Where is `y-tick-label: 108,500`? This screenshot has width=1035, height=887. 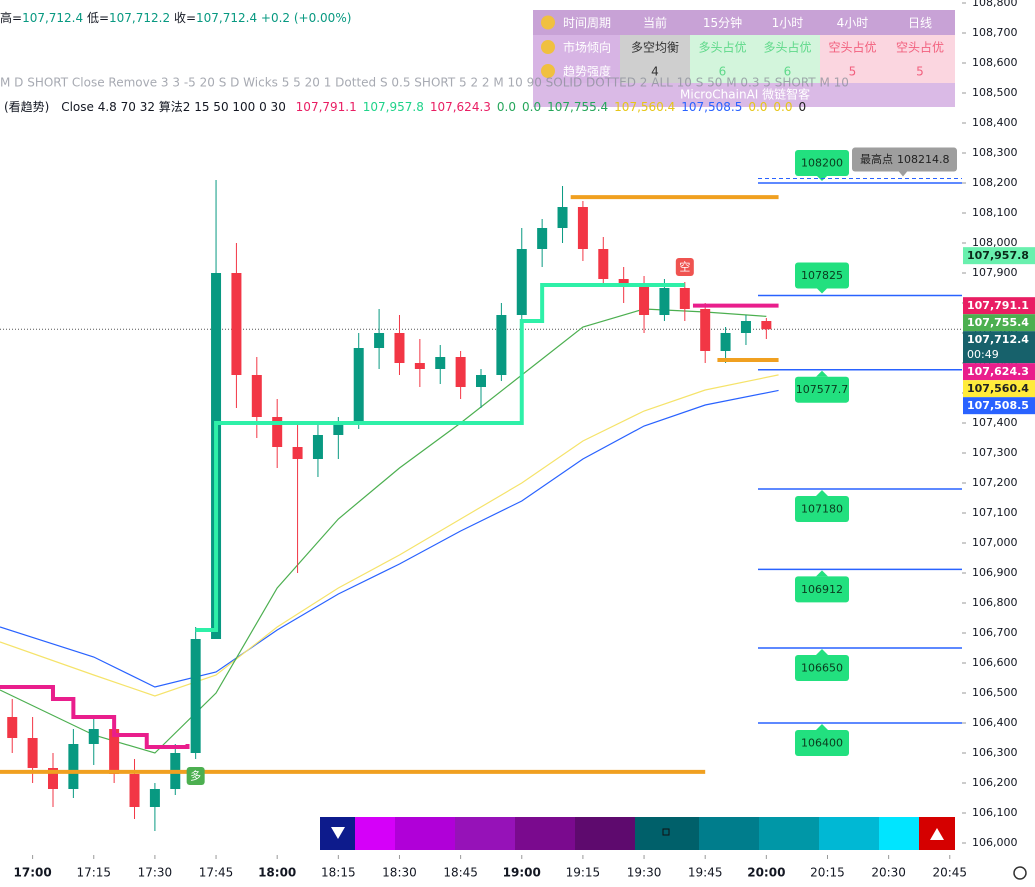 y-tick-label: 108,500 is located at coordinates (995, 92).